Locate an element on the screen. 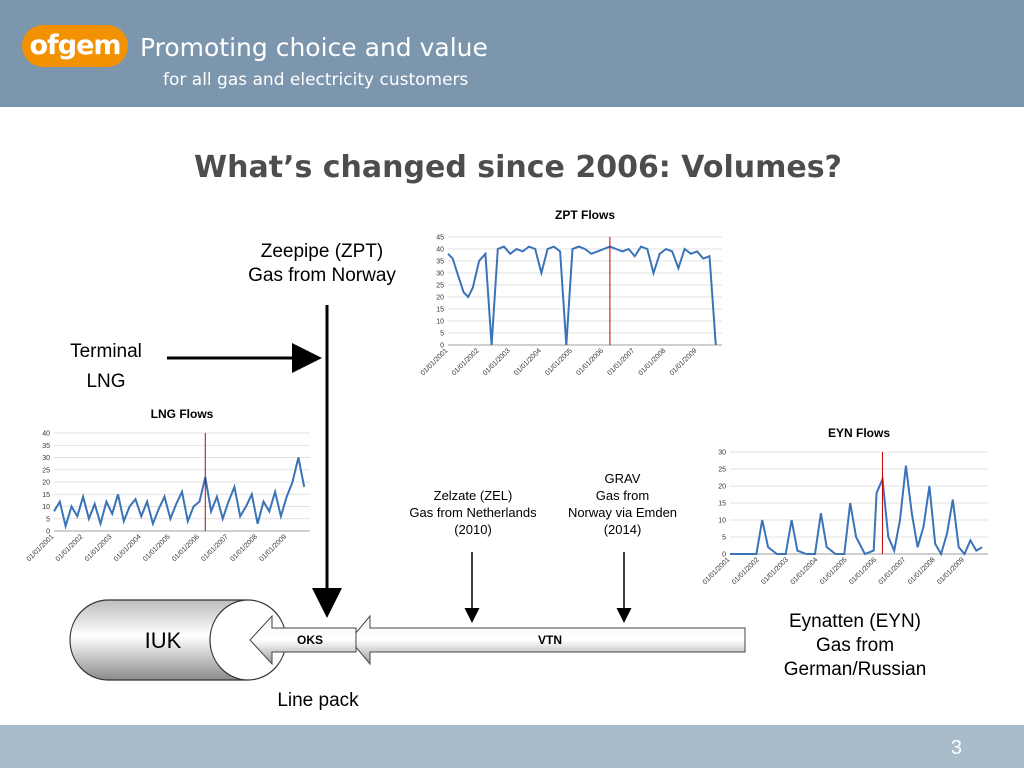 The height and width of the screenshot is (768, 1024). zel-label-line1: Zelzate (ZEL) is located at coordinates (473, 495).